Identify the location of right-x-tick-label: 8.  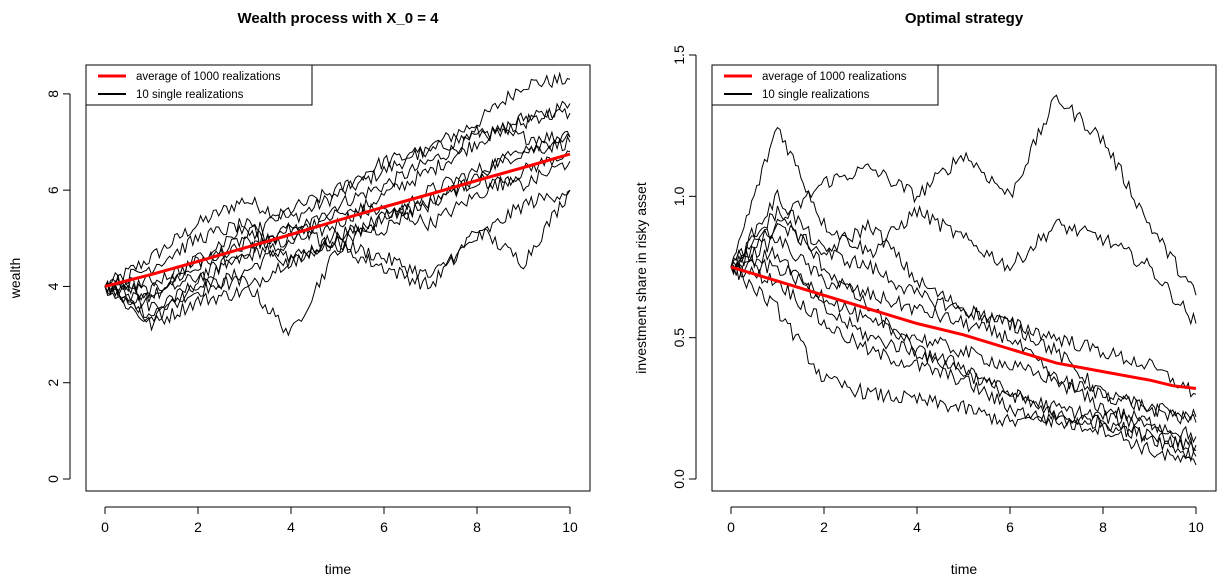
(1103, 527).